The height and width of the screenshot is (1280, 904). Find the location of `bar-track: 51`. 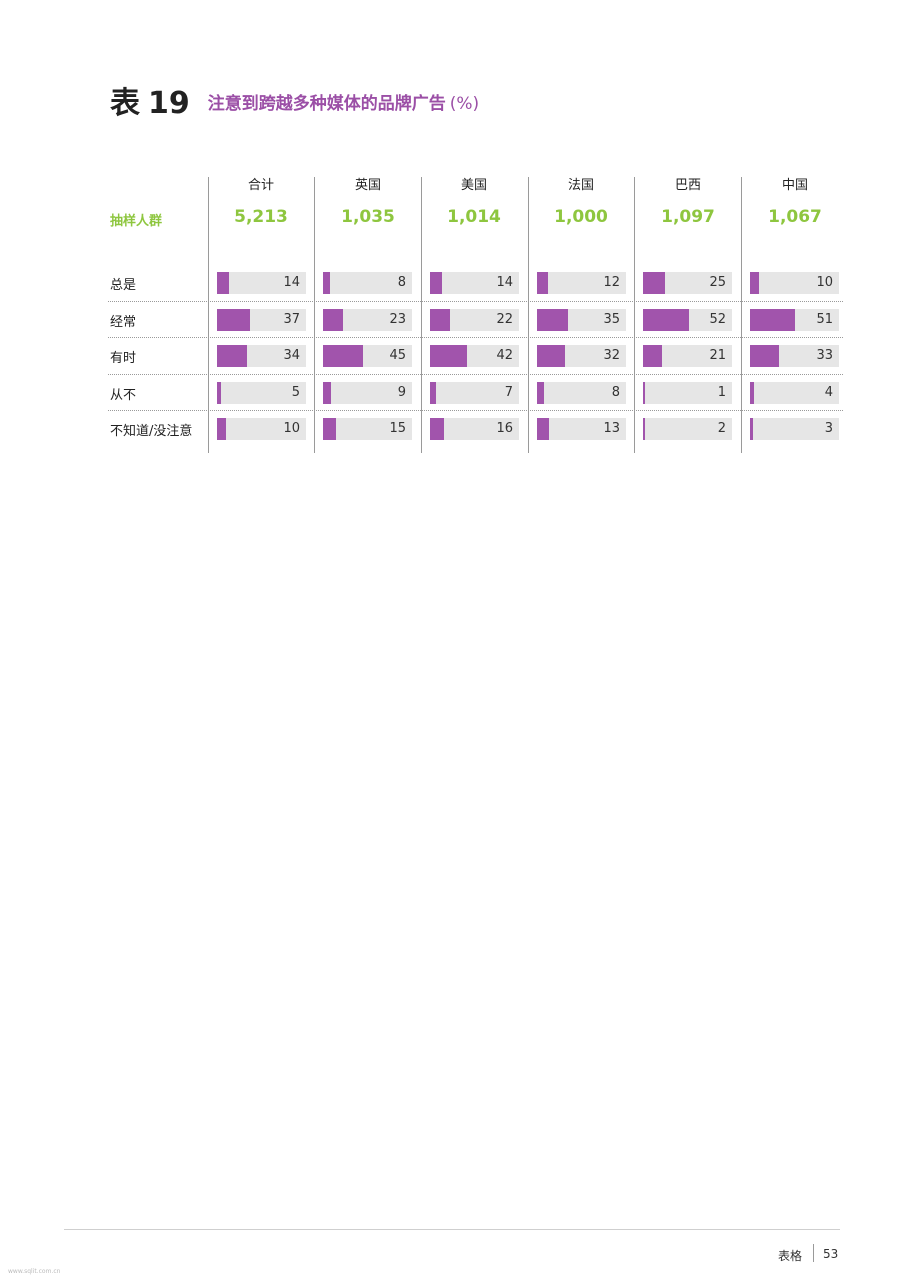

bar-track: 51 is located at coordinates (794, 320).